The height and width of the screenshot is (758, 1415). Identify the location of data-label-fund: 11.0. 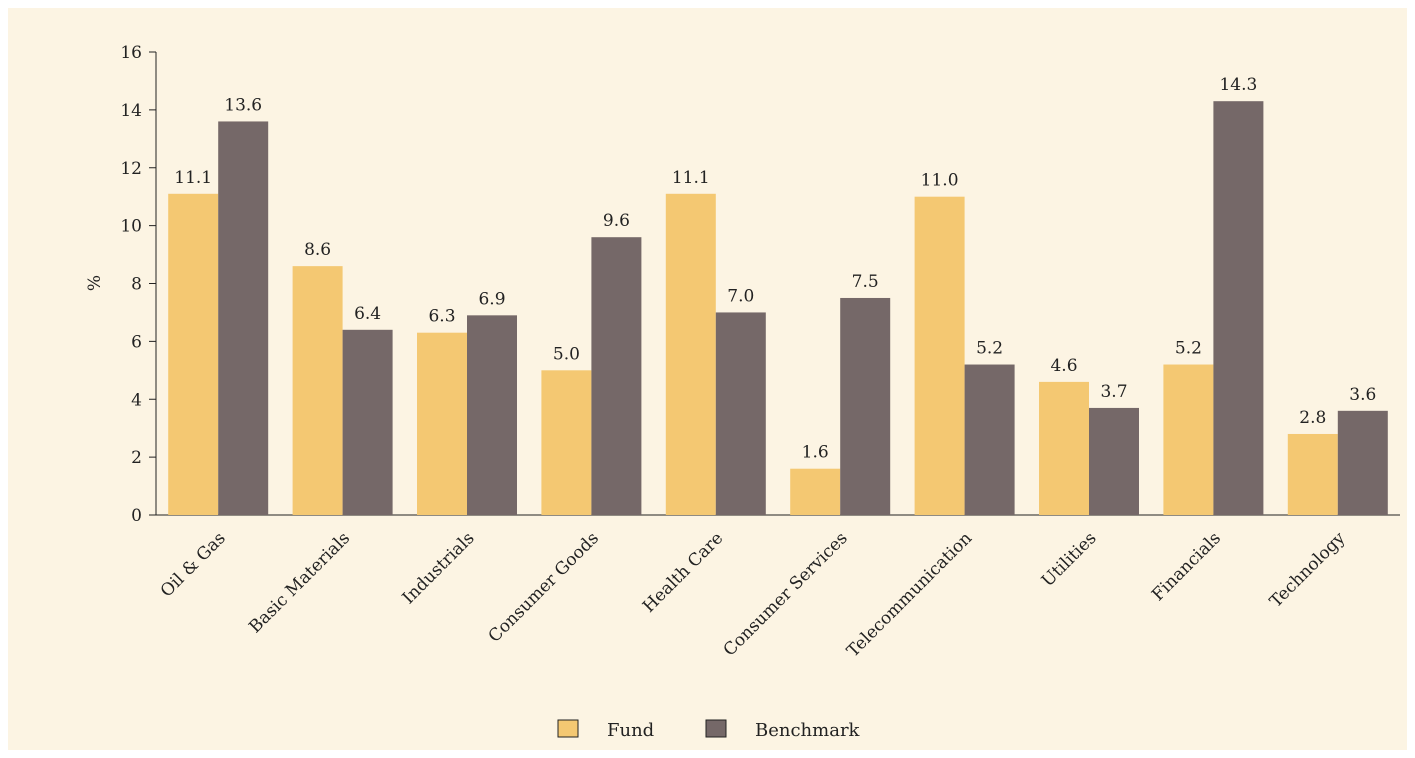
(940, 181).